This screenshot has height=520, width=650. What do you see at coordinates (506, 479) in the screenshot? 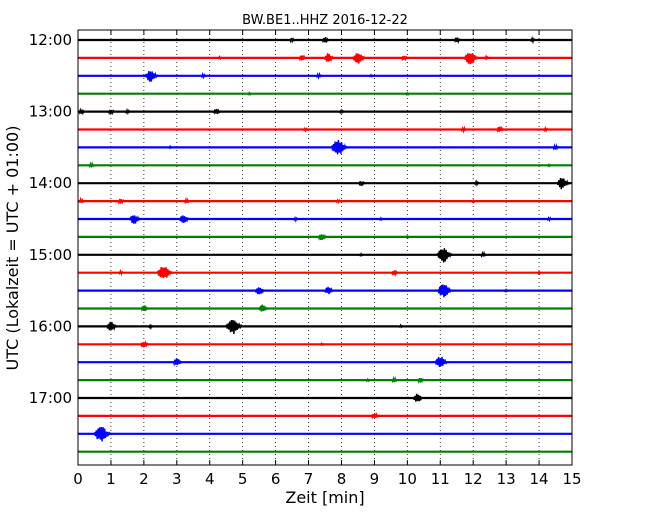
I see `x-tick-label: 13` at bounding box center [506, 479].